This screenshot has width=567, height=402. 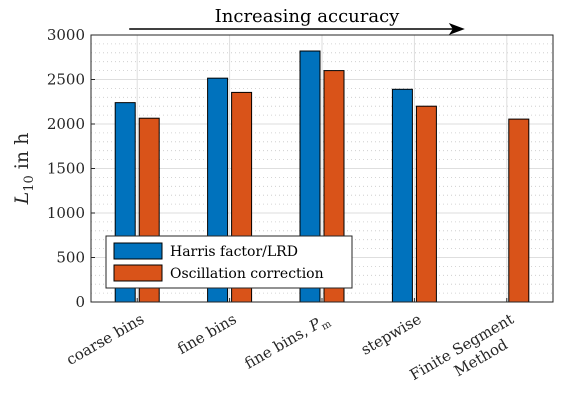 I want to click on annotation-text: Increasing accuracy, so click(x=308, y=16).